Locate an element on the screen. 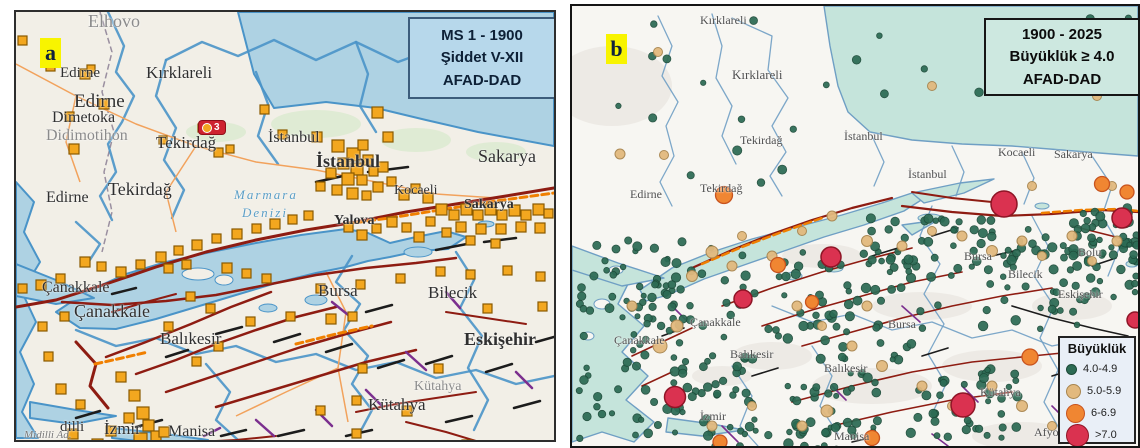 Image resolution: width=1140 pixels, height=448 pixels. city-label: Bilecik is located at coordinates (1025, 274).